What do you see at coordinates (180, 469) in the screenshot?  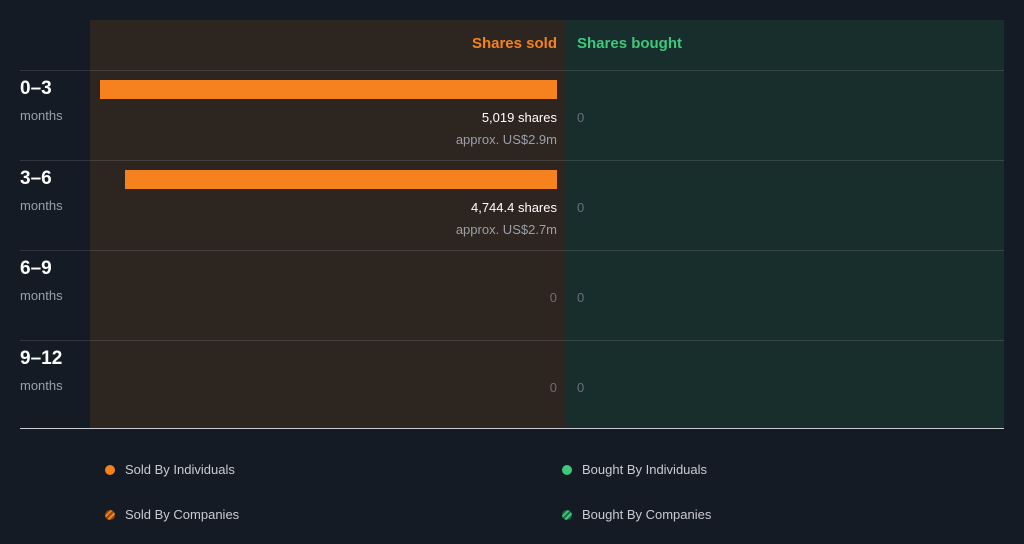 I see `legend-label: Sold By Individuals` at bounding box center [180, 469].